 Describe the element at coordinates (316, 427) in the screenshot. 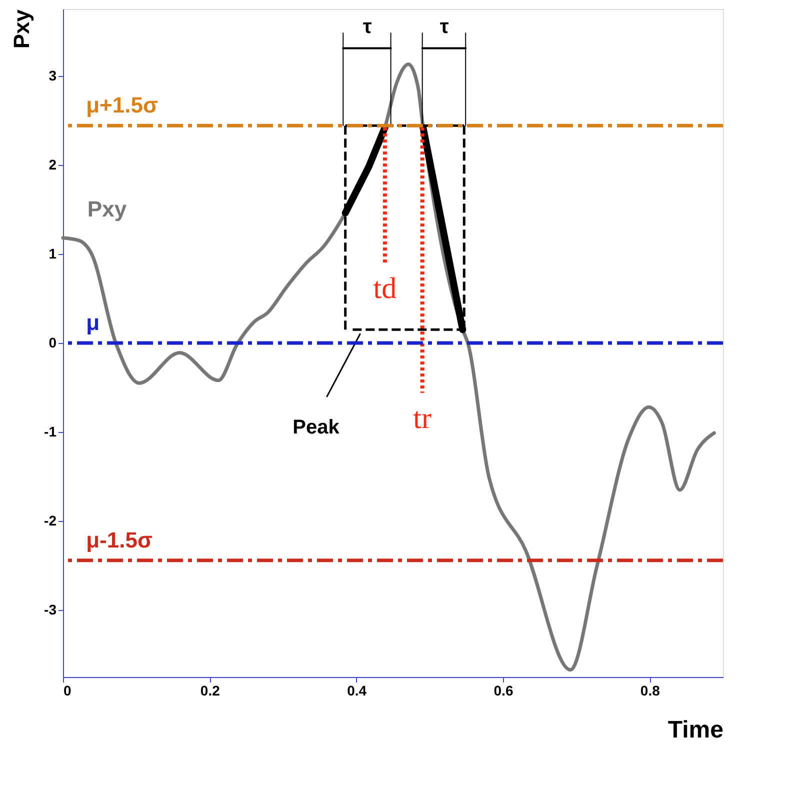

I see `annotation: Peak` at that location.